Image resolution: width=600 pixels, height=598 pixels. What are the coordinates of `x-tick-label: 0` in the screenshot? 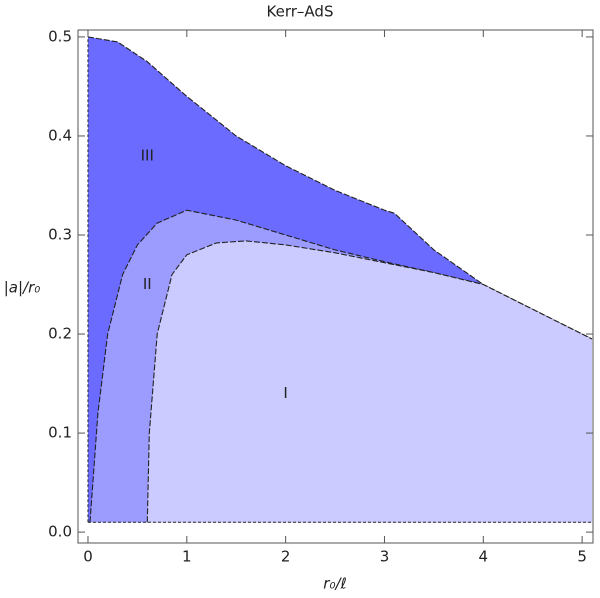 It's located at (88, 557).